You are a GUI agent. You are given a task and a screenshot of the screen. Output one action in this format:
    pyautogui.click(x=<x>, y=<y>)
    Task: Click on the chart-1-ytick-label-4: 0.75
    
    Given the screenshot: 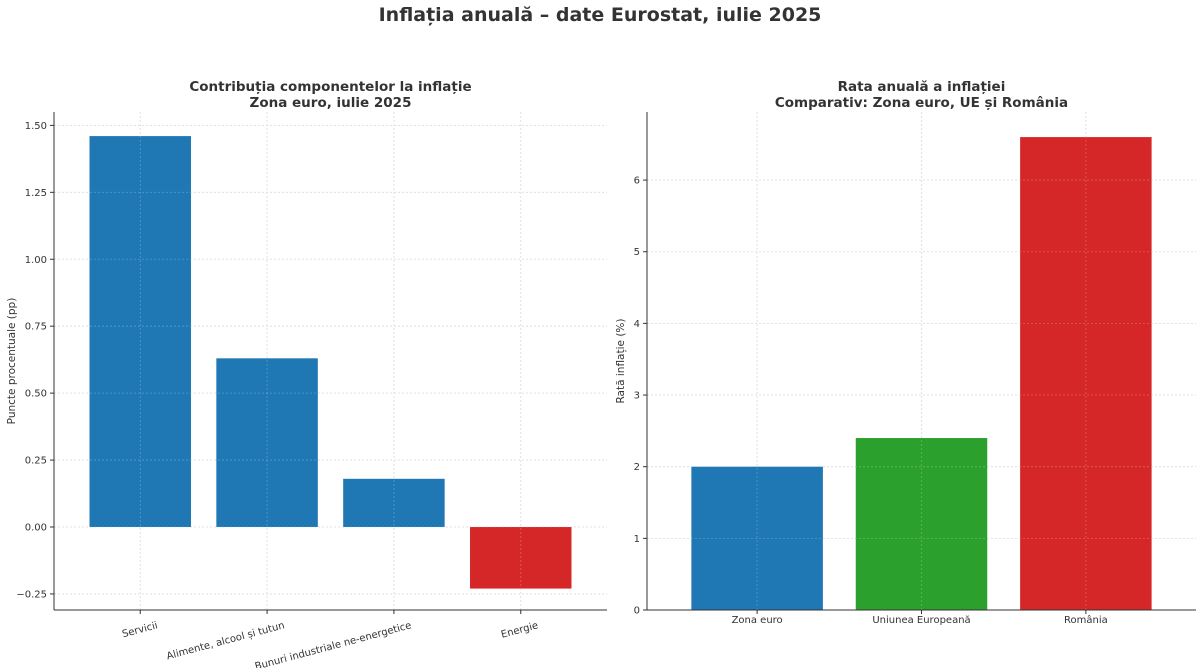 What is the action you would take?
    pyautogui.click(x=36, y=327)
    